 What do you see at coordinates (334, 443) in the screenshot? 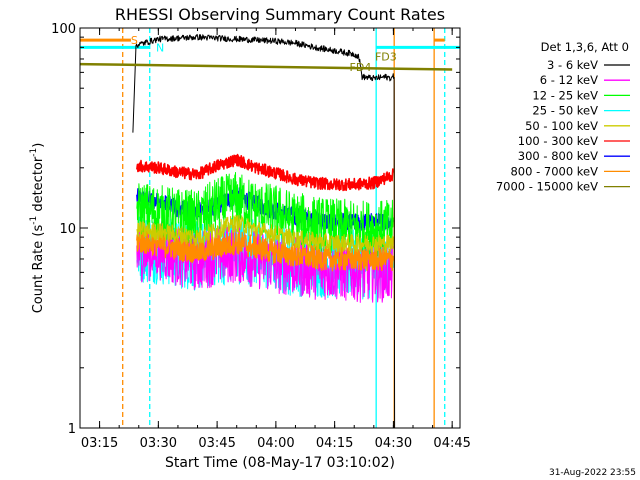
I see `x-tick-label-4: 04:15` at bounding box center [334, 443].